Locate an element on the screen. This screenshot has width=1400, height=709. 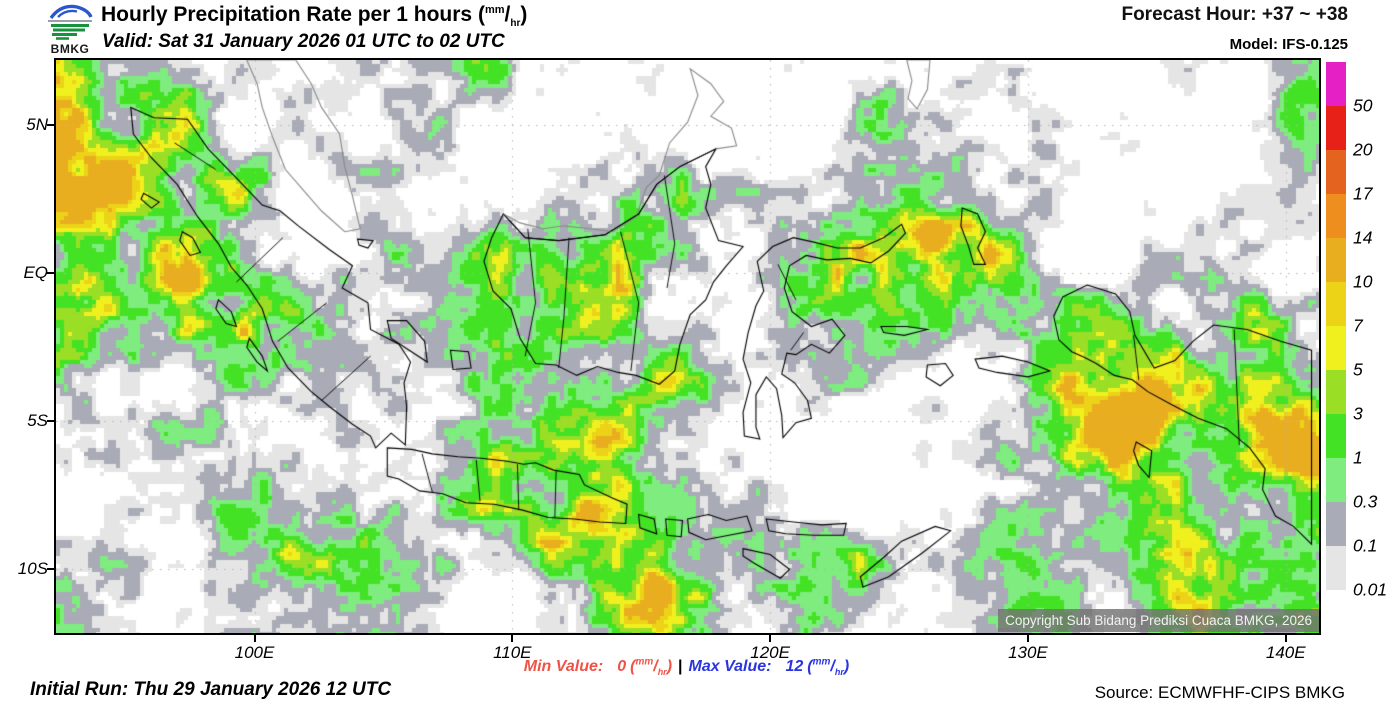
x-tick-100E is located at coordinates (254, 638).